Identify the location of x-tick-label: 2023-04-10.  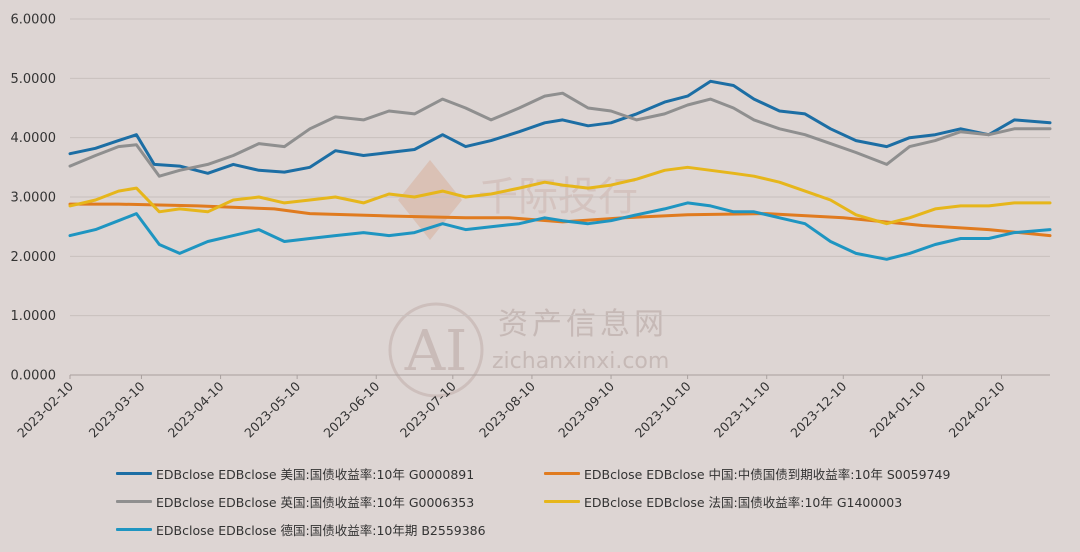
(196, 409).